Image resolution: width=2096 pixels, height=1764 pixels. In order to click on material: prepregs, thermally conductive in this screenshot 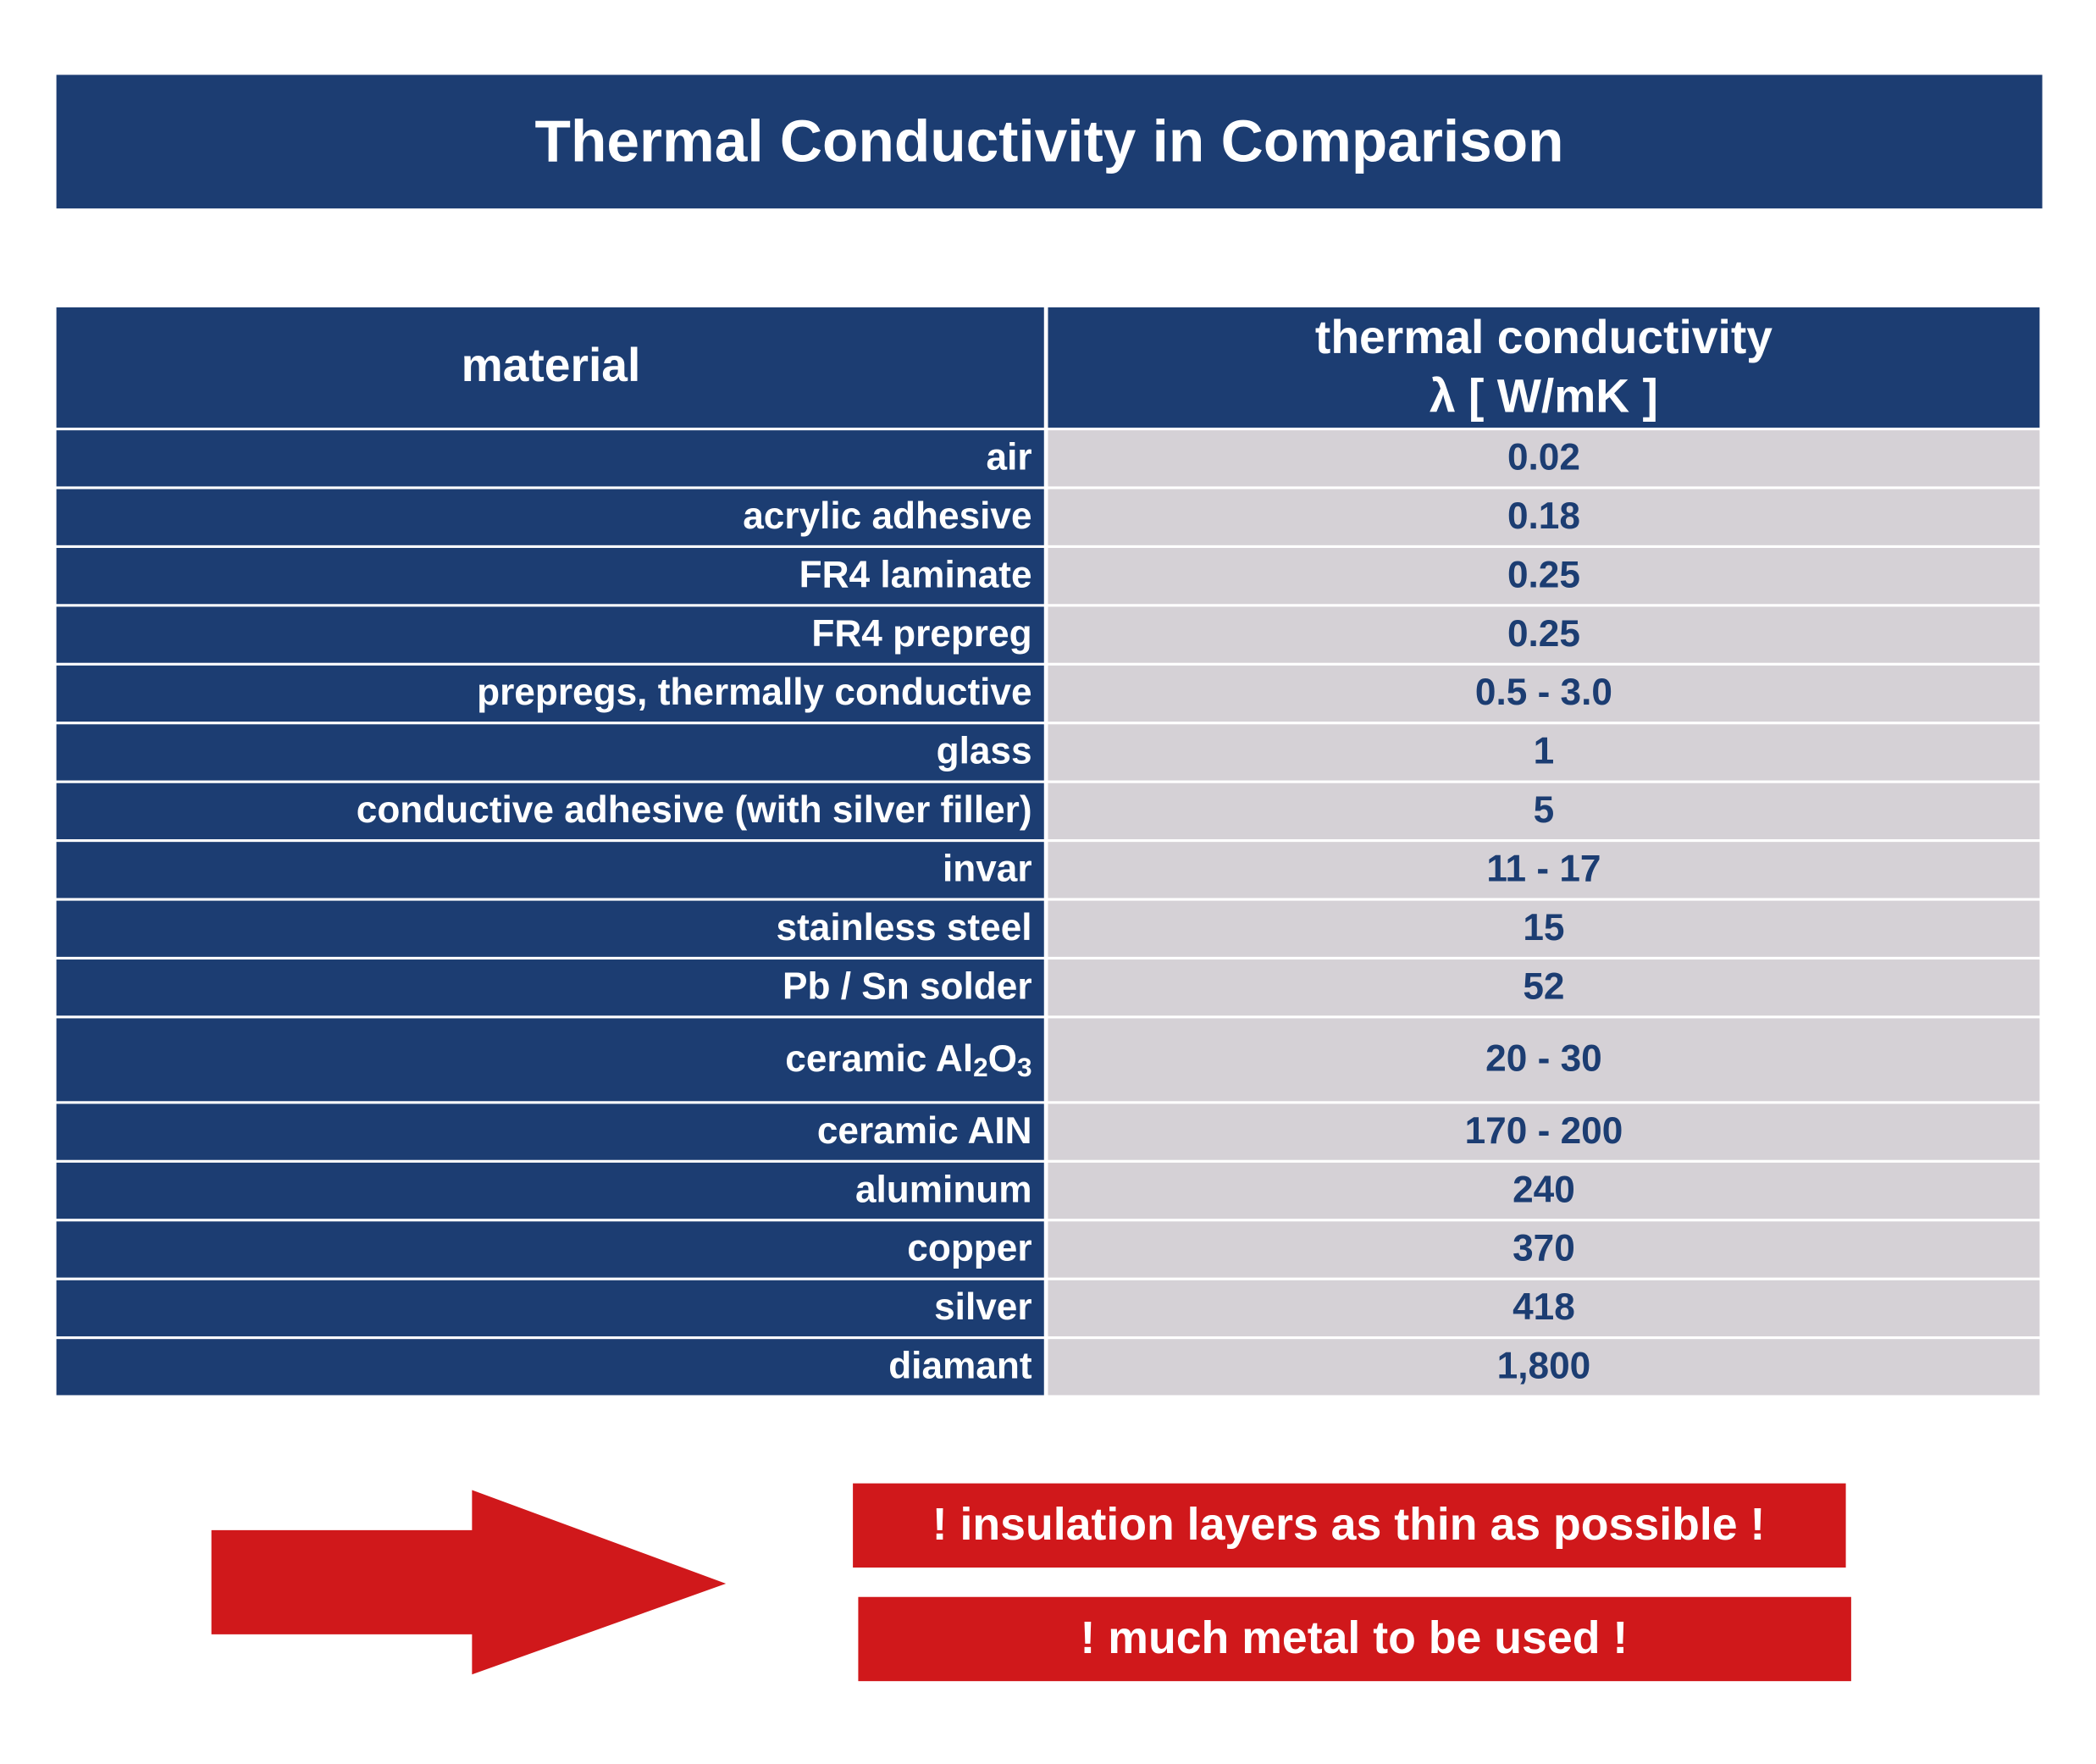, I will do `click(754, 692)`.